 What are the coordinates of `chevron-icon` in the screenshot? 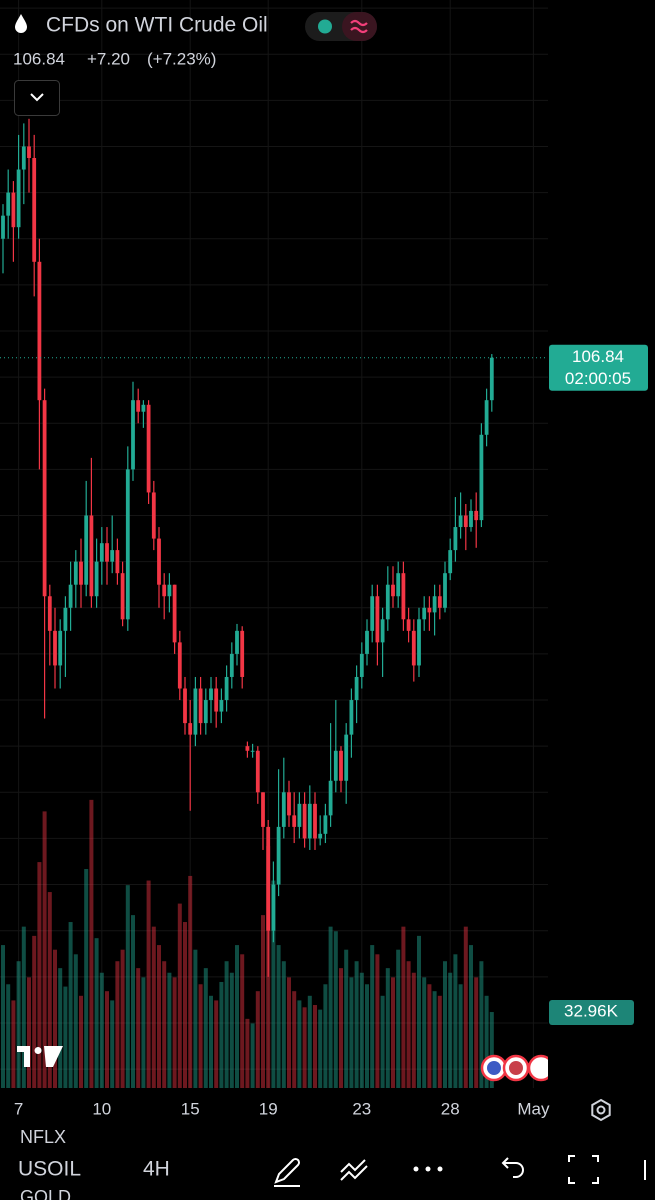 It's located at (37, 97).